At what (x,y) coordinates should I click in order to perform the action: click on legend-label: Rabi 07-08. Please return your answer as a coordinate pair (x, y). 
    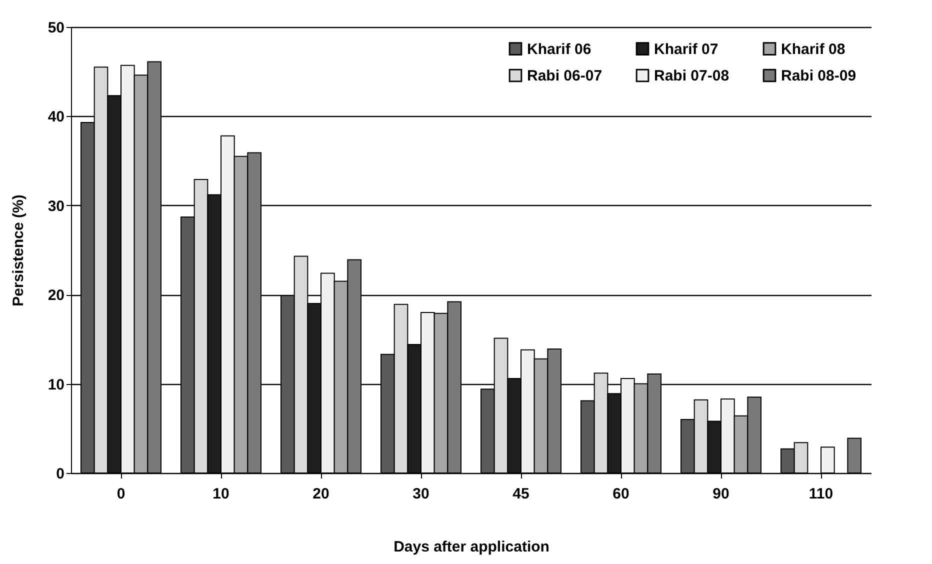
    Looking at the image, I should click on (692, 76).